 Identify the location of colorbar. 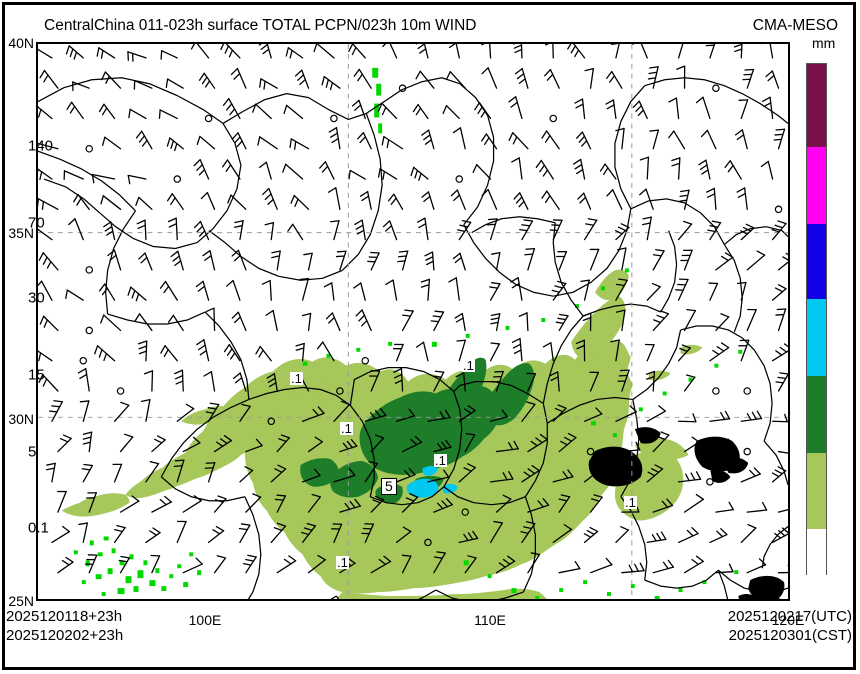
(816, 319).